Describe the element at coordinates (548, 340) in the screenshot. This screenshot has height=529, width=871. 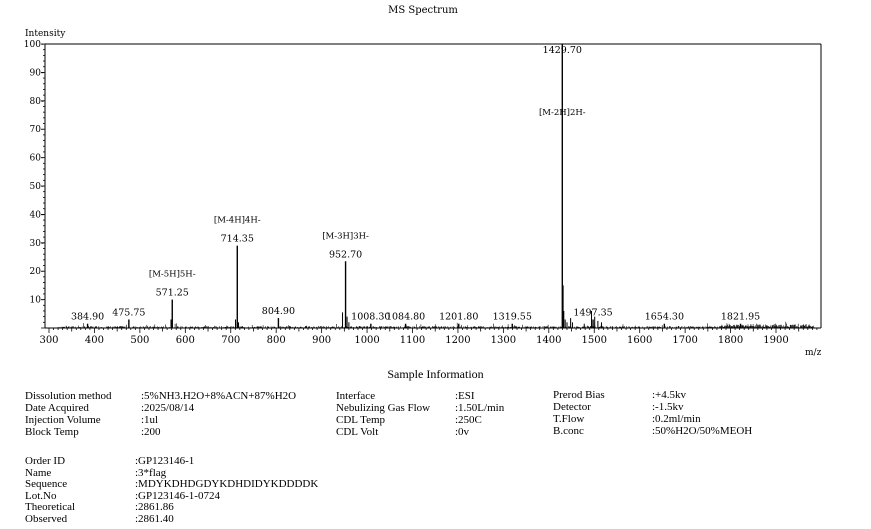
I see `x-tick-label: 1400` at that location.